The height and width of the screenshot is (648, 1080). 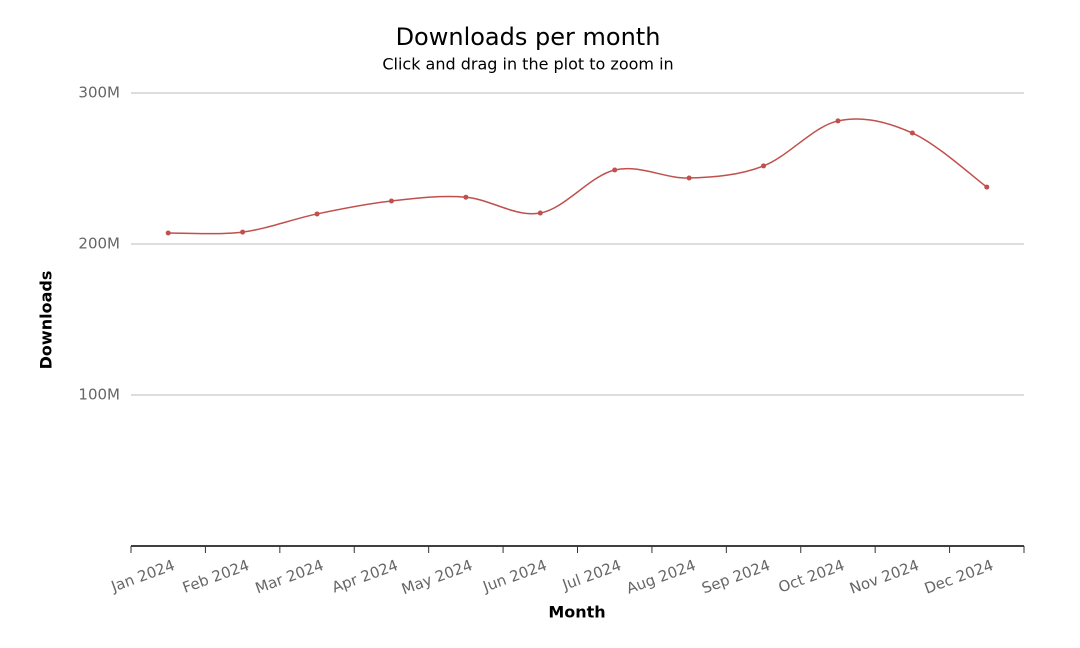 What do you see at coordinates (527, 64) in the screenshot?
I see `chart-subtitle: Click and drag in the plot to zoom in` at bounding box center [527, 64].